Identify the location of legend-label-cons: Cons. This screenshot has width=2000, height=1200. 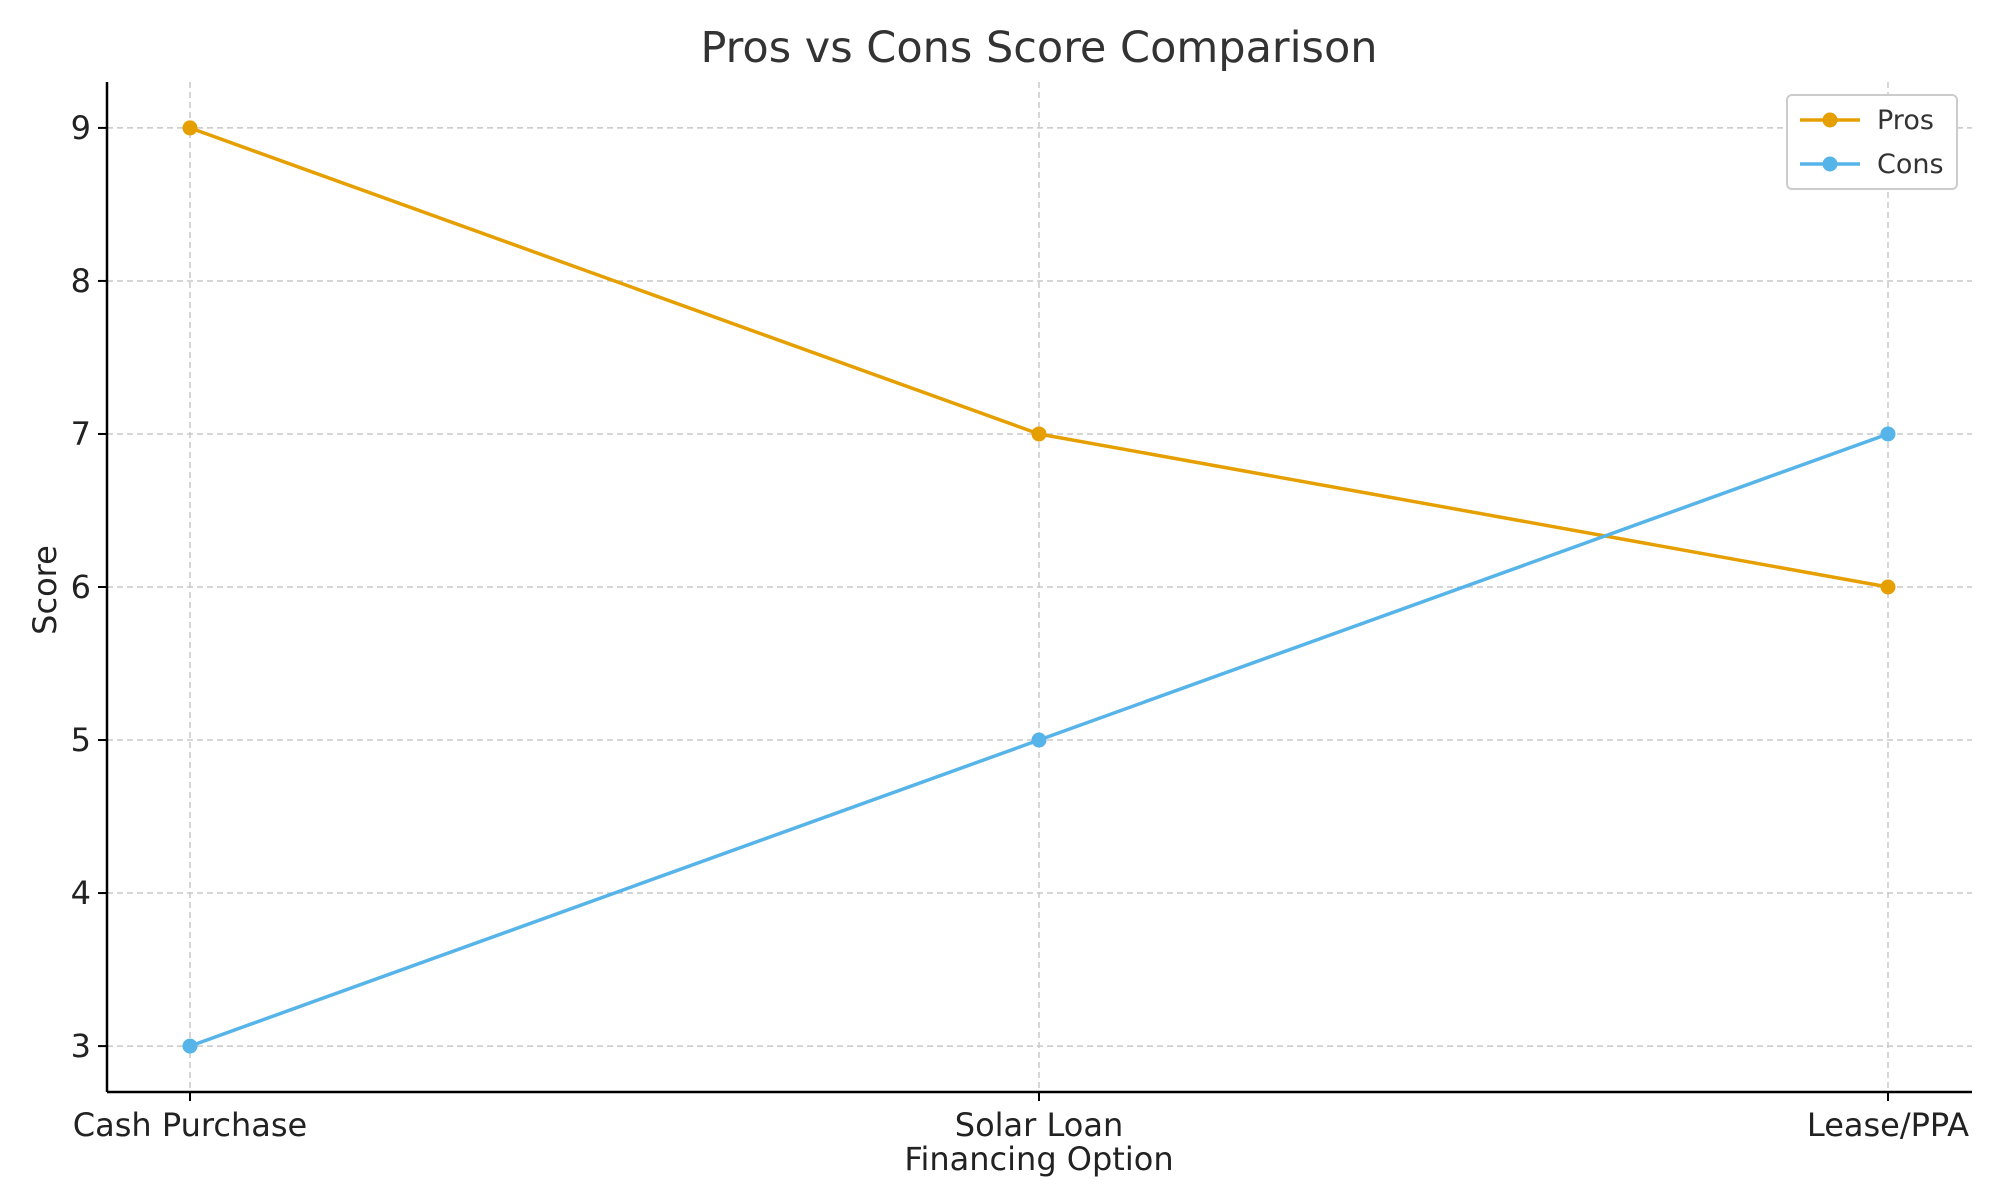
(1910, 164).